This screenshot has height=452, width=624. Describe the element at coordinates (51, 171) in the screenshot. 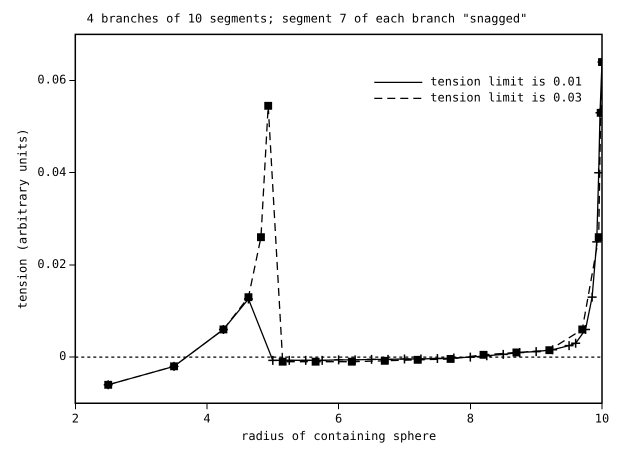

I see `y-tick-label: 0.04` at that location.